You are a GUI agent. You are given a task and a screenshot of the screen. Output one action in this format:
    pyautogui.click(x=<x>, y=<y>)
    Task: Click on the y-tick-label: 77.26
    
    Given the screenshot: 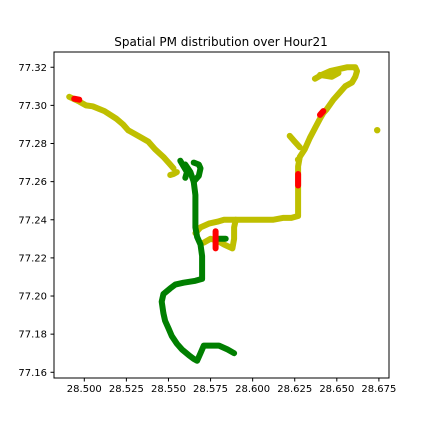 What is the action you would take?
    pyautogui.click(x=32, y=182)
    